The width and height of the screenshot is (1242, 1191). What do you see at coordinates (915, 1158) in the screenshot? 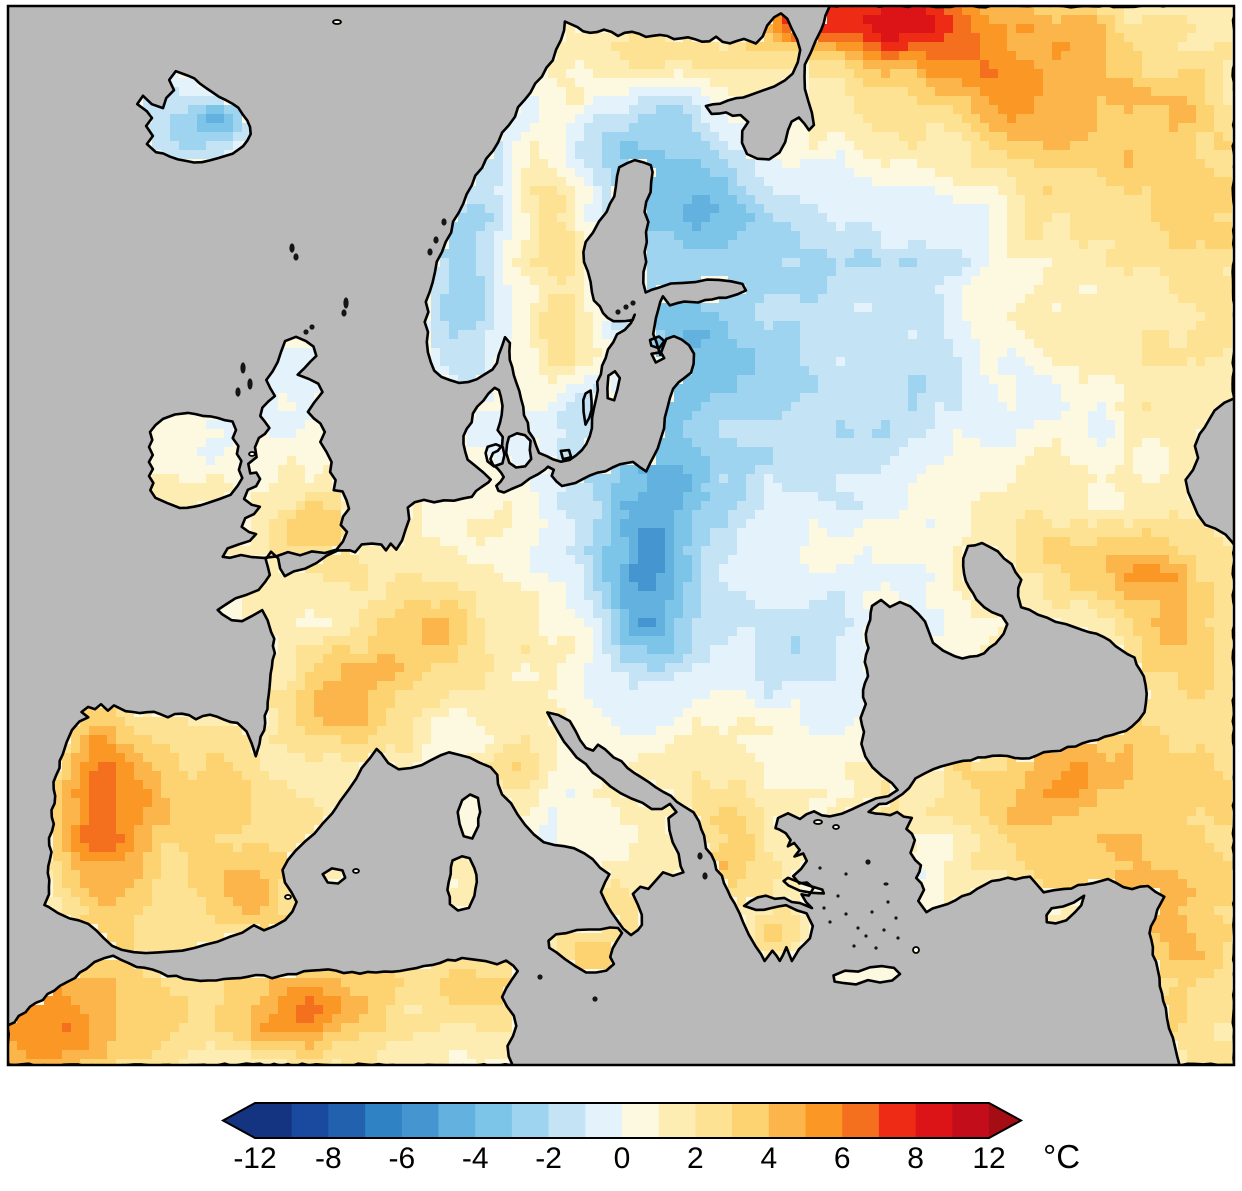
I see `svg-text: 8` at bounding box center [915, 1158].